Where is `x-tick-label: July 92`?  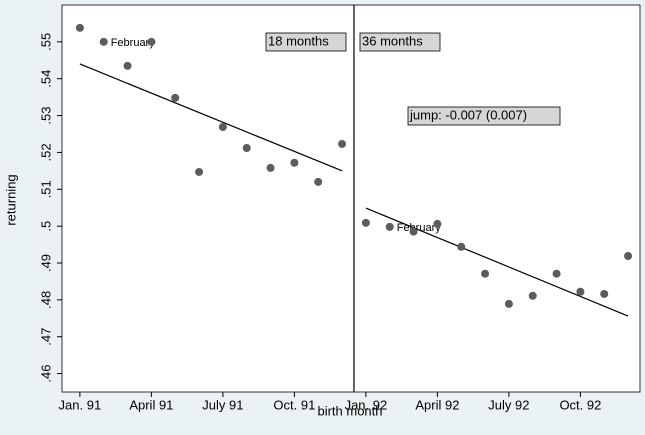
x-tick-label: July 92 is located at coordinates (508, 404).